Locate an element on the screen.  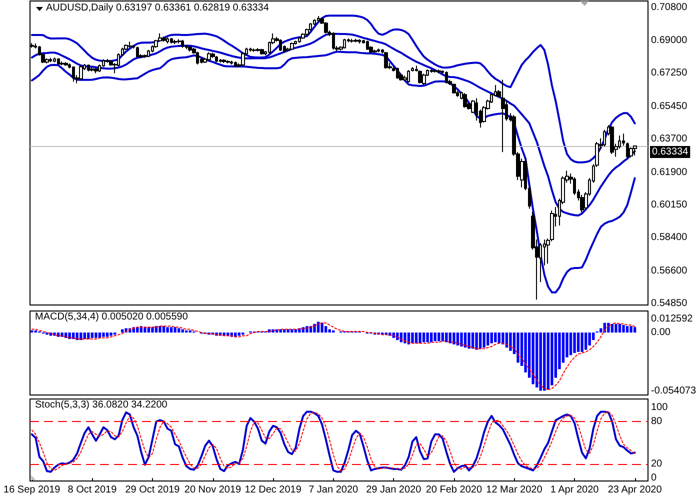
x-tick-label: 20 Feb 2020 is located at coordinates (454, 490).